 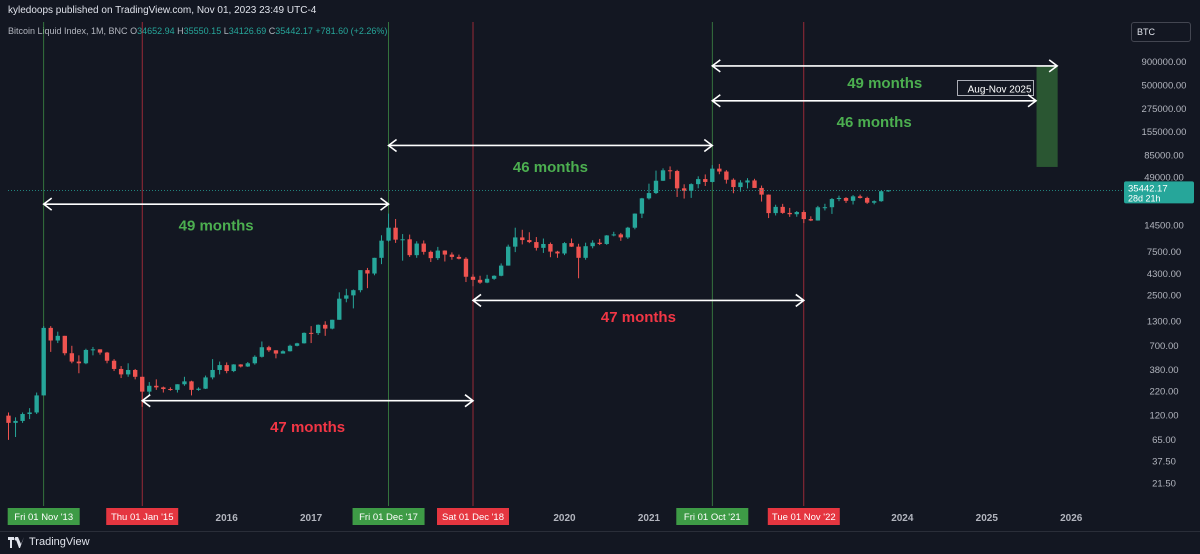 I want to click on low-label: L, so click(x=226, y=31).